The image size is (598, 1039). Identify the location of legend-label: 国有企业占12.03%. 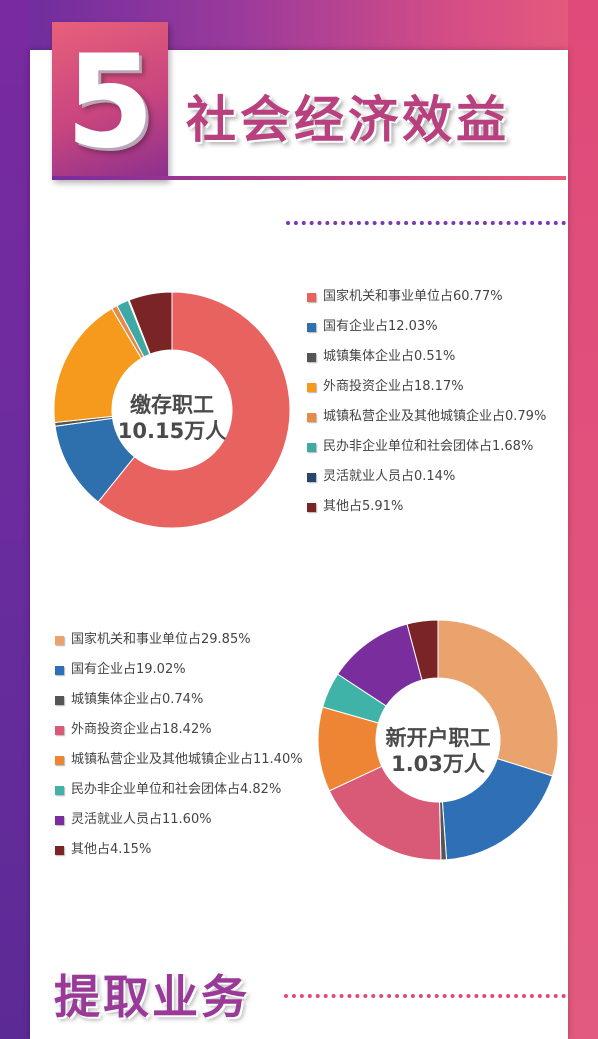
(380, 326).